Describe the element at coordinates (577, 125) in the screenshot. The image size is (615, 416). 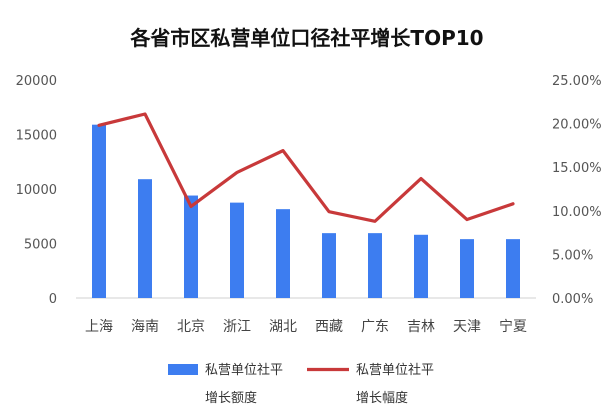
I see `right-axis-tick-label: 20.00%` at that location.